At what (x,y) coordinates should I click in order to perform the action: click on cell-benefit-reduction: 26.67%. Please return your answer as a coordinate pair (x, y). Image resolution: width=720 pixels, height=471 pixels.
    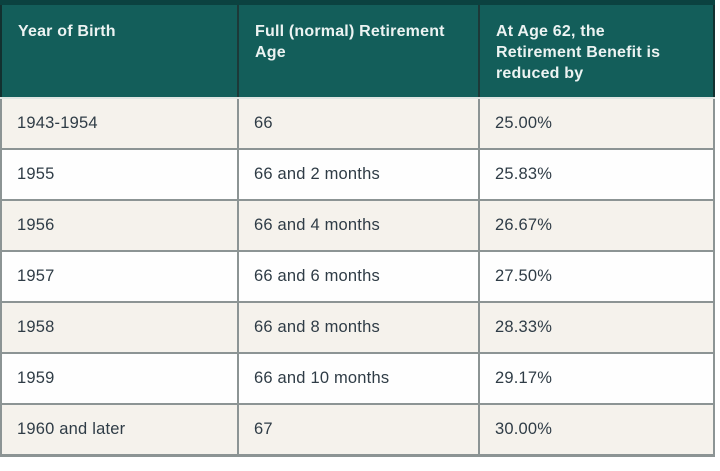
    Looking at the image, I should click on (596, 225).